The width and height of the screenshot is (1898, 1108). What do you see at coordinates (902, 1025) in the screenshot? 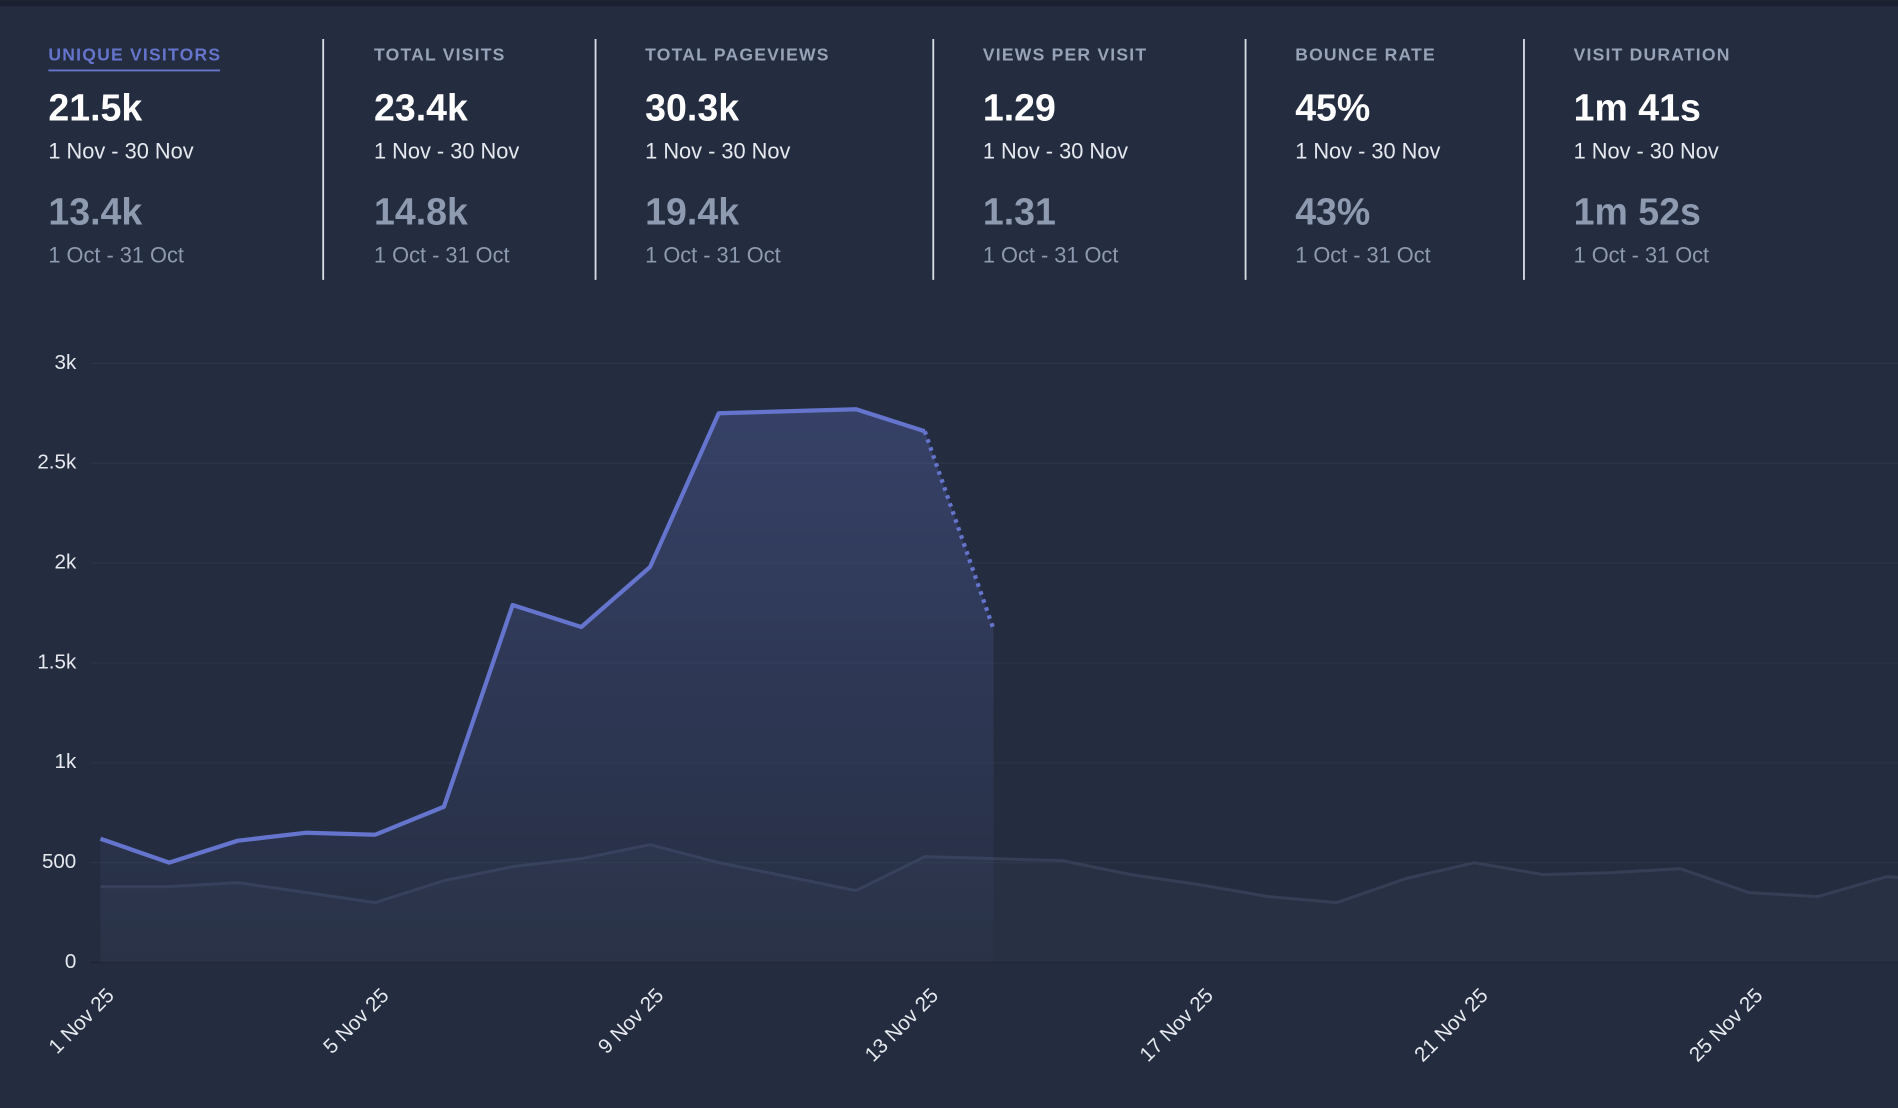
I see `x-tick-label: 13 Nov 25` at bounding box center [902, 1025].